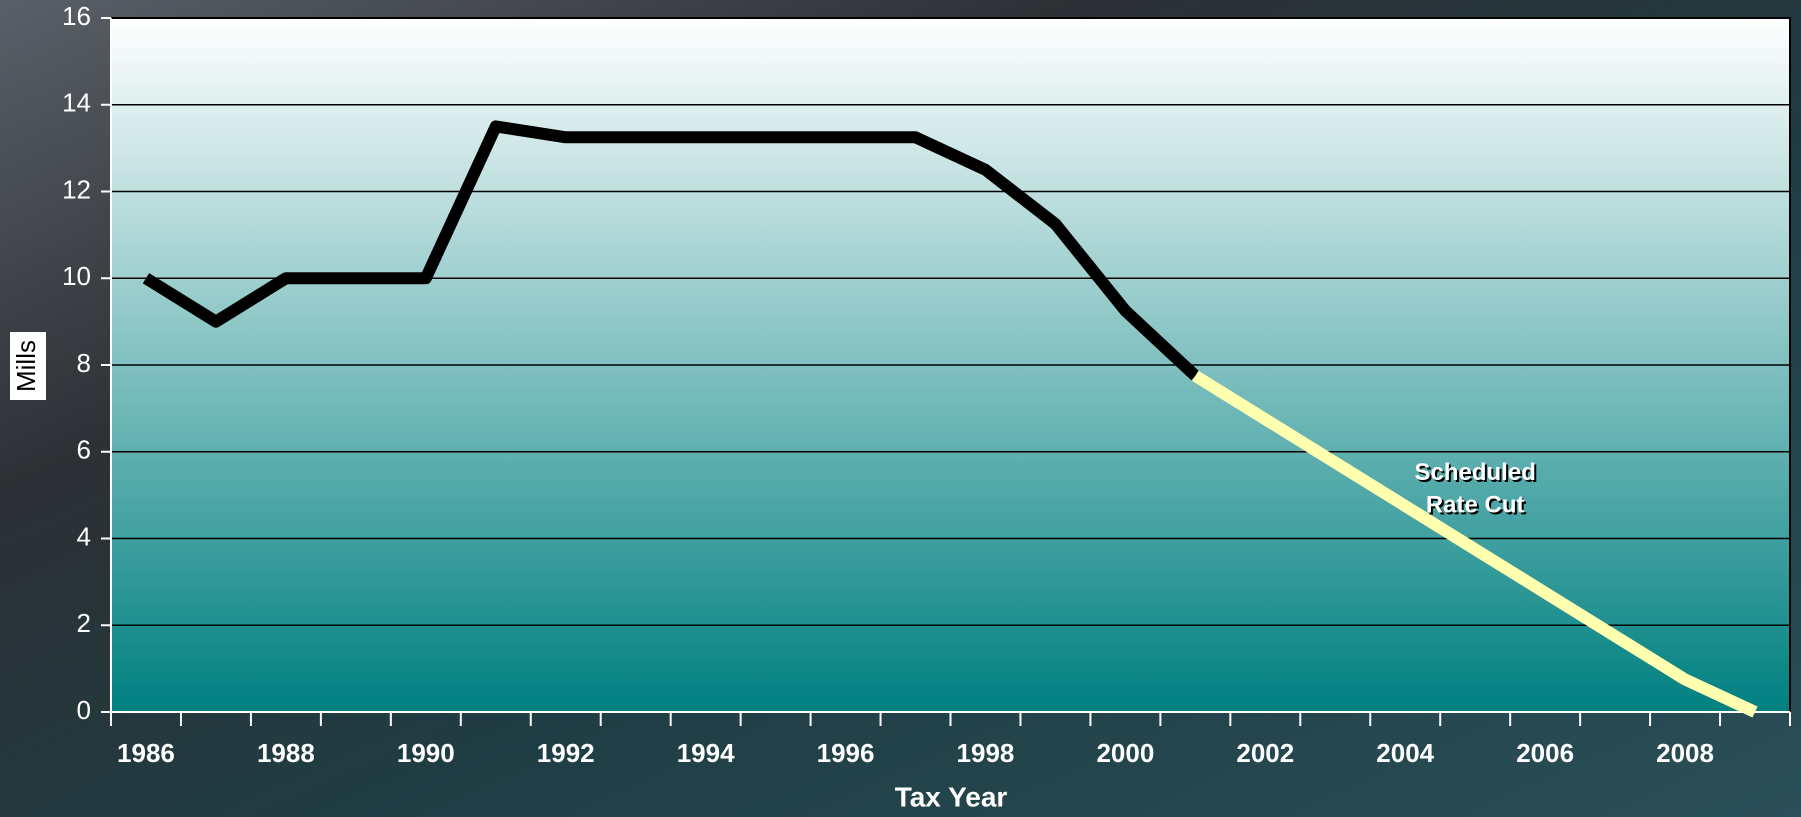 The width and height of the screenshot is (1801, 817). I want to click on annotation: Rate Cut, so click(1475, 504).